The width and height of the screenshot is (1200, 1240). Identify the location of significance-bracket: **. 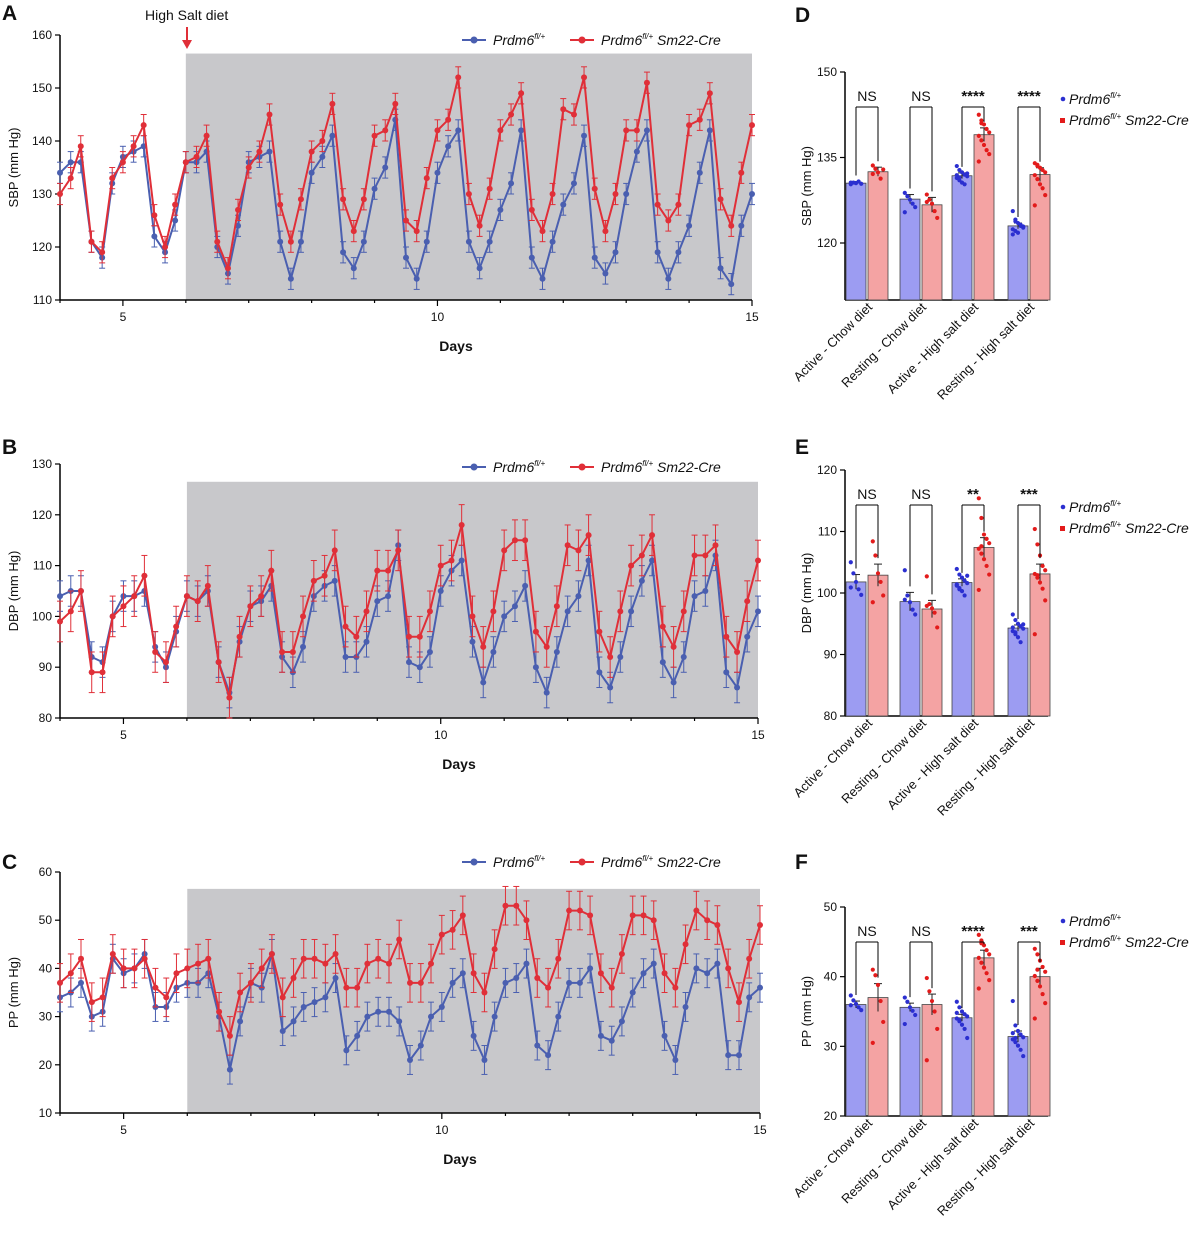
(973, 529).